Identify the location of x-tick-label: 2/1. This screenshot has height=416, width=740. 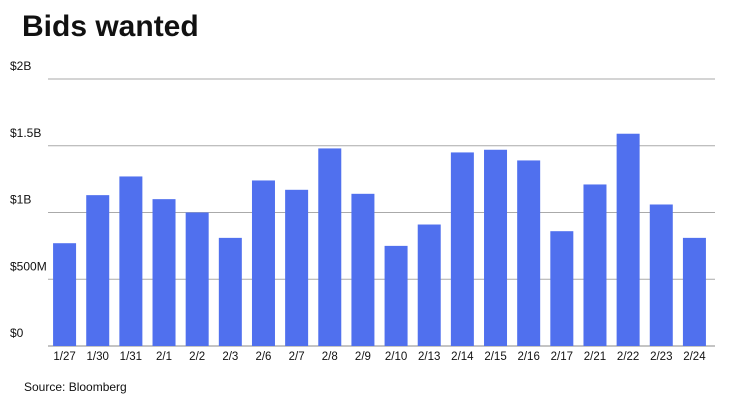
(164, 357).